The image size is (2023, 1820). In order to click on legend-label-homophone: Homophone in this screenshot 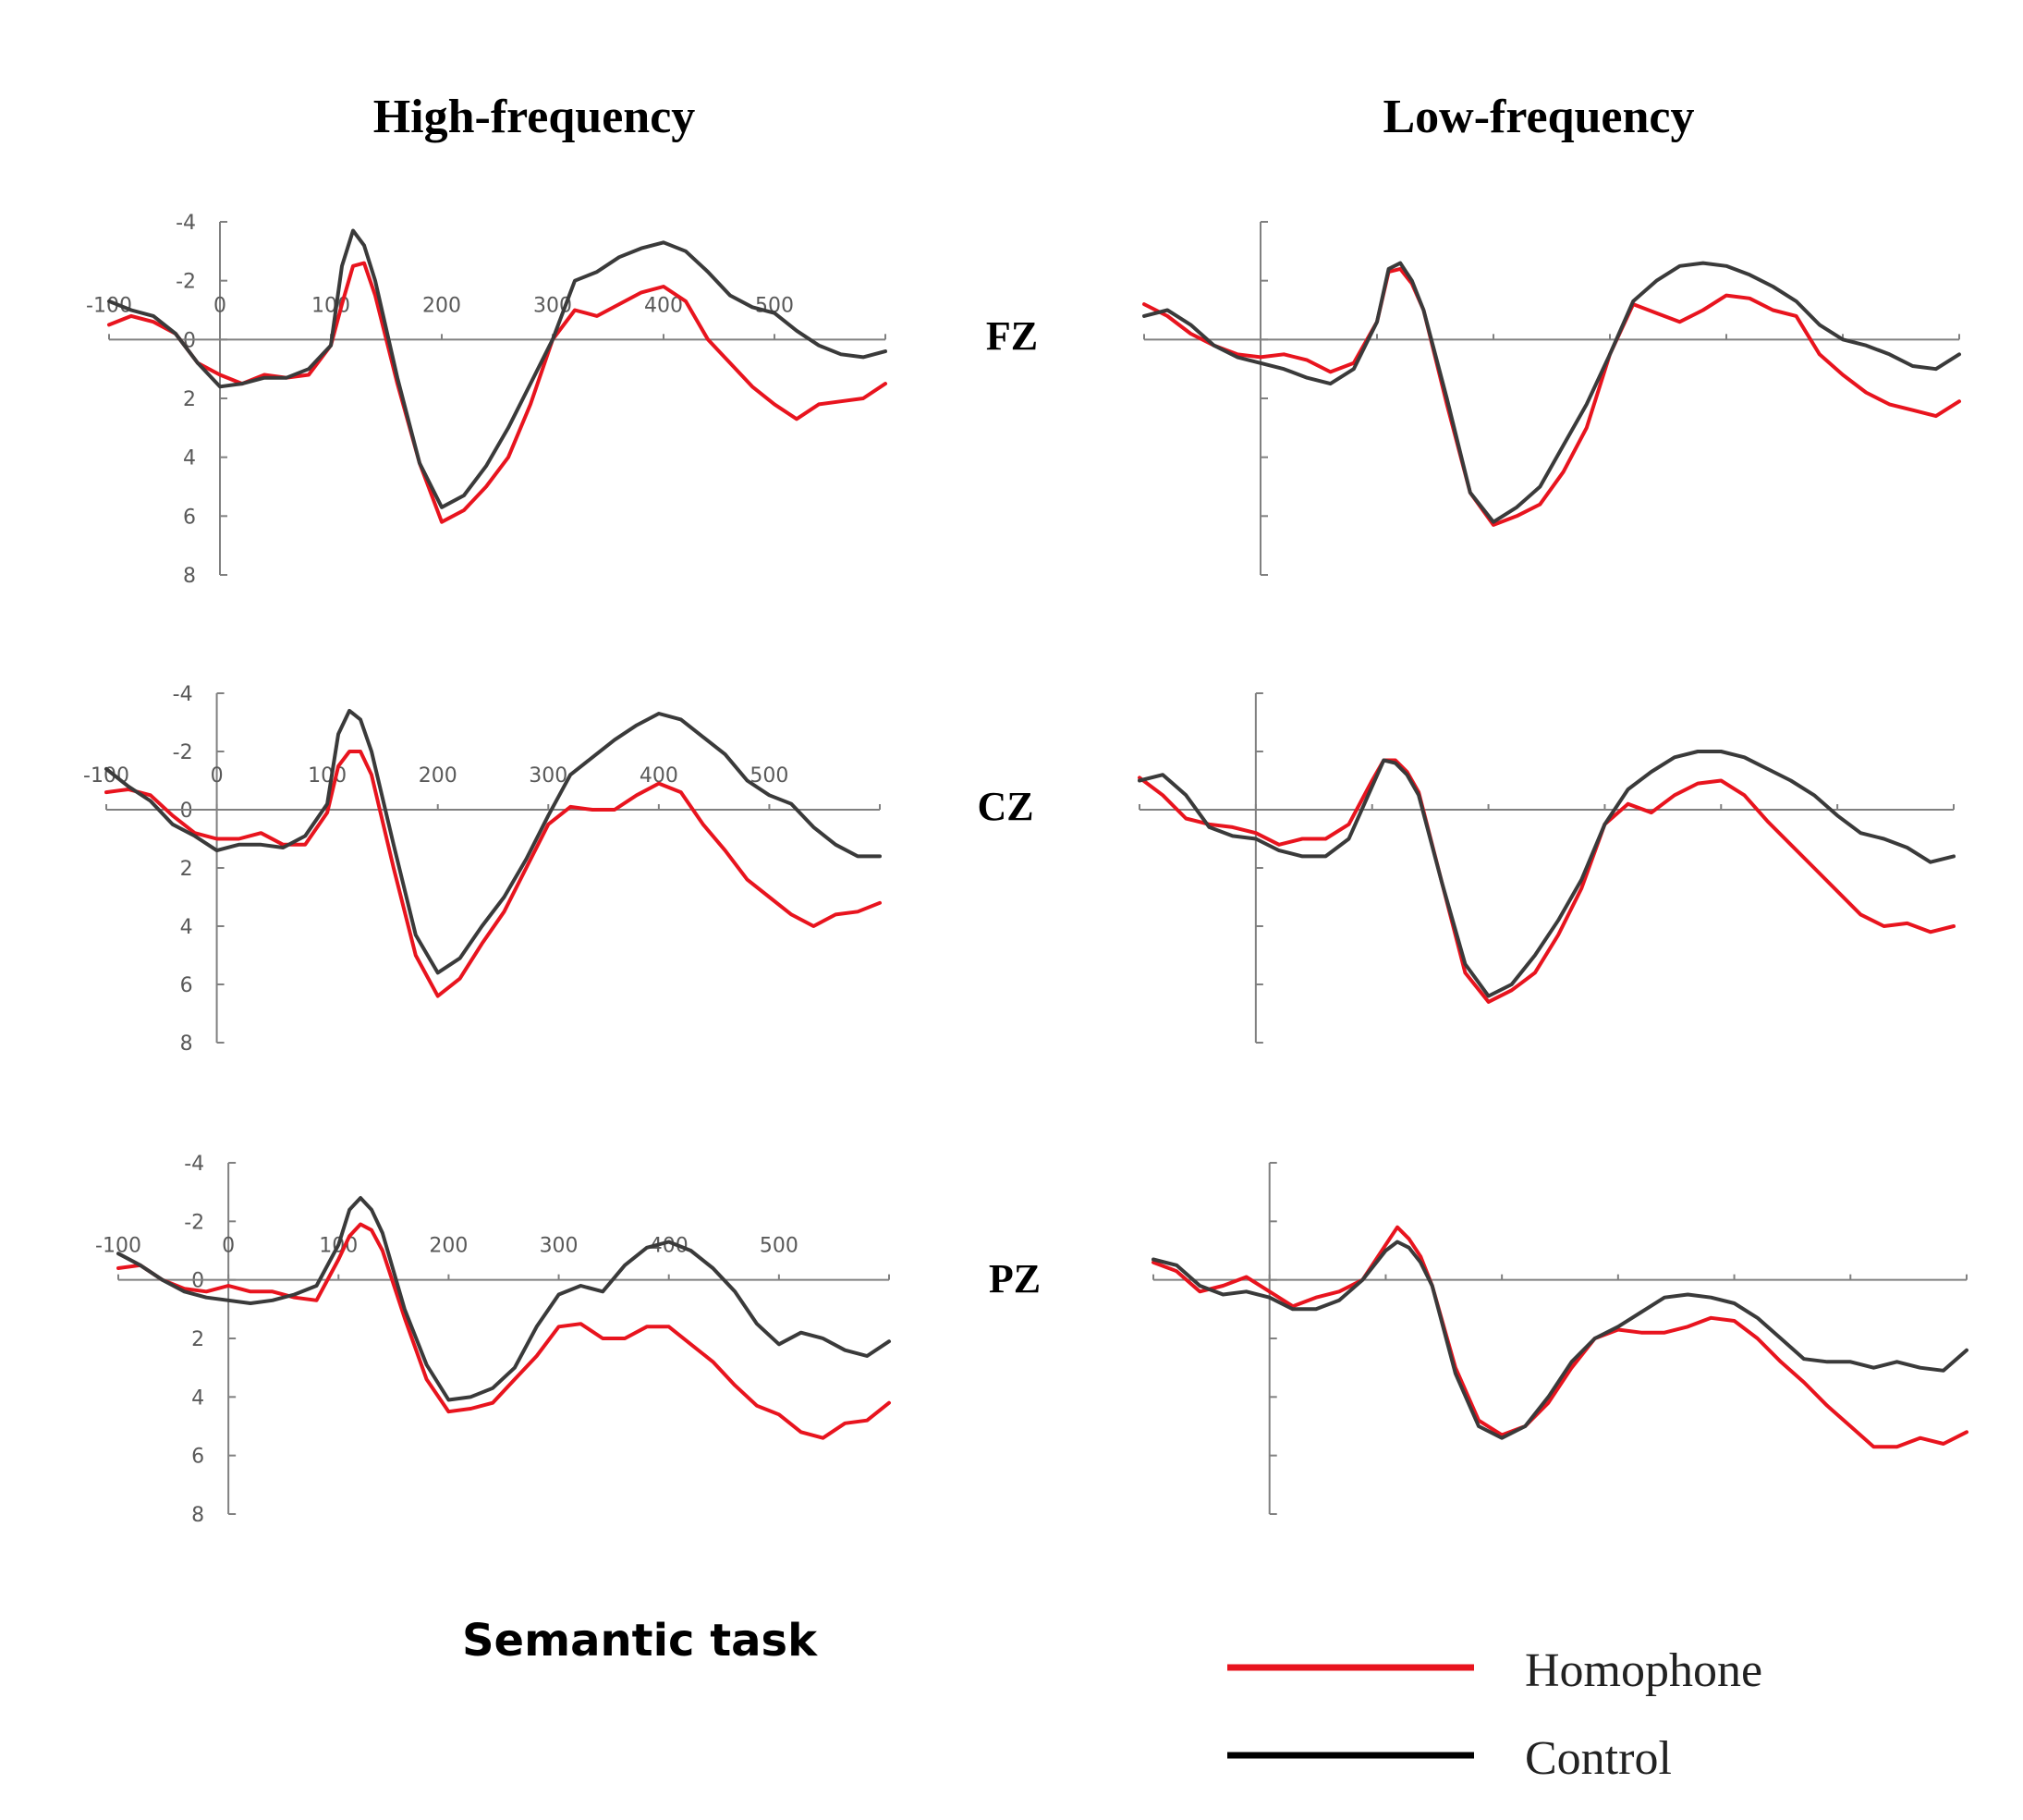, I will do `click(1643, 1670)`.